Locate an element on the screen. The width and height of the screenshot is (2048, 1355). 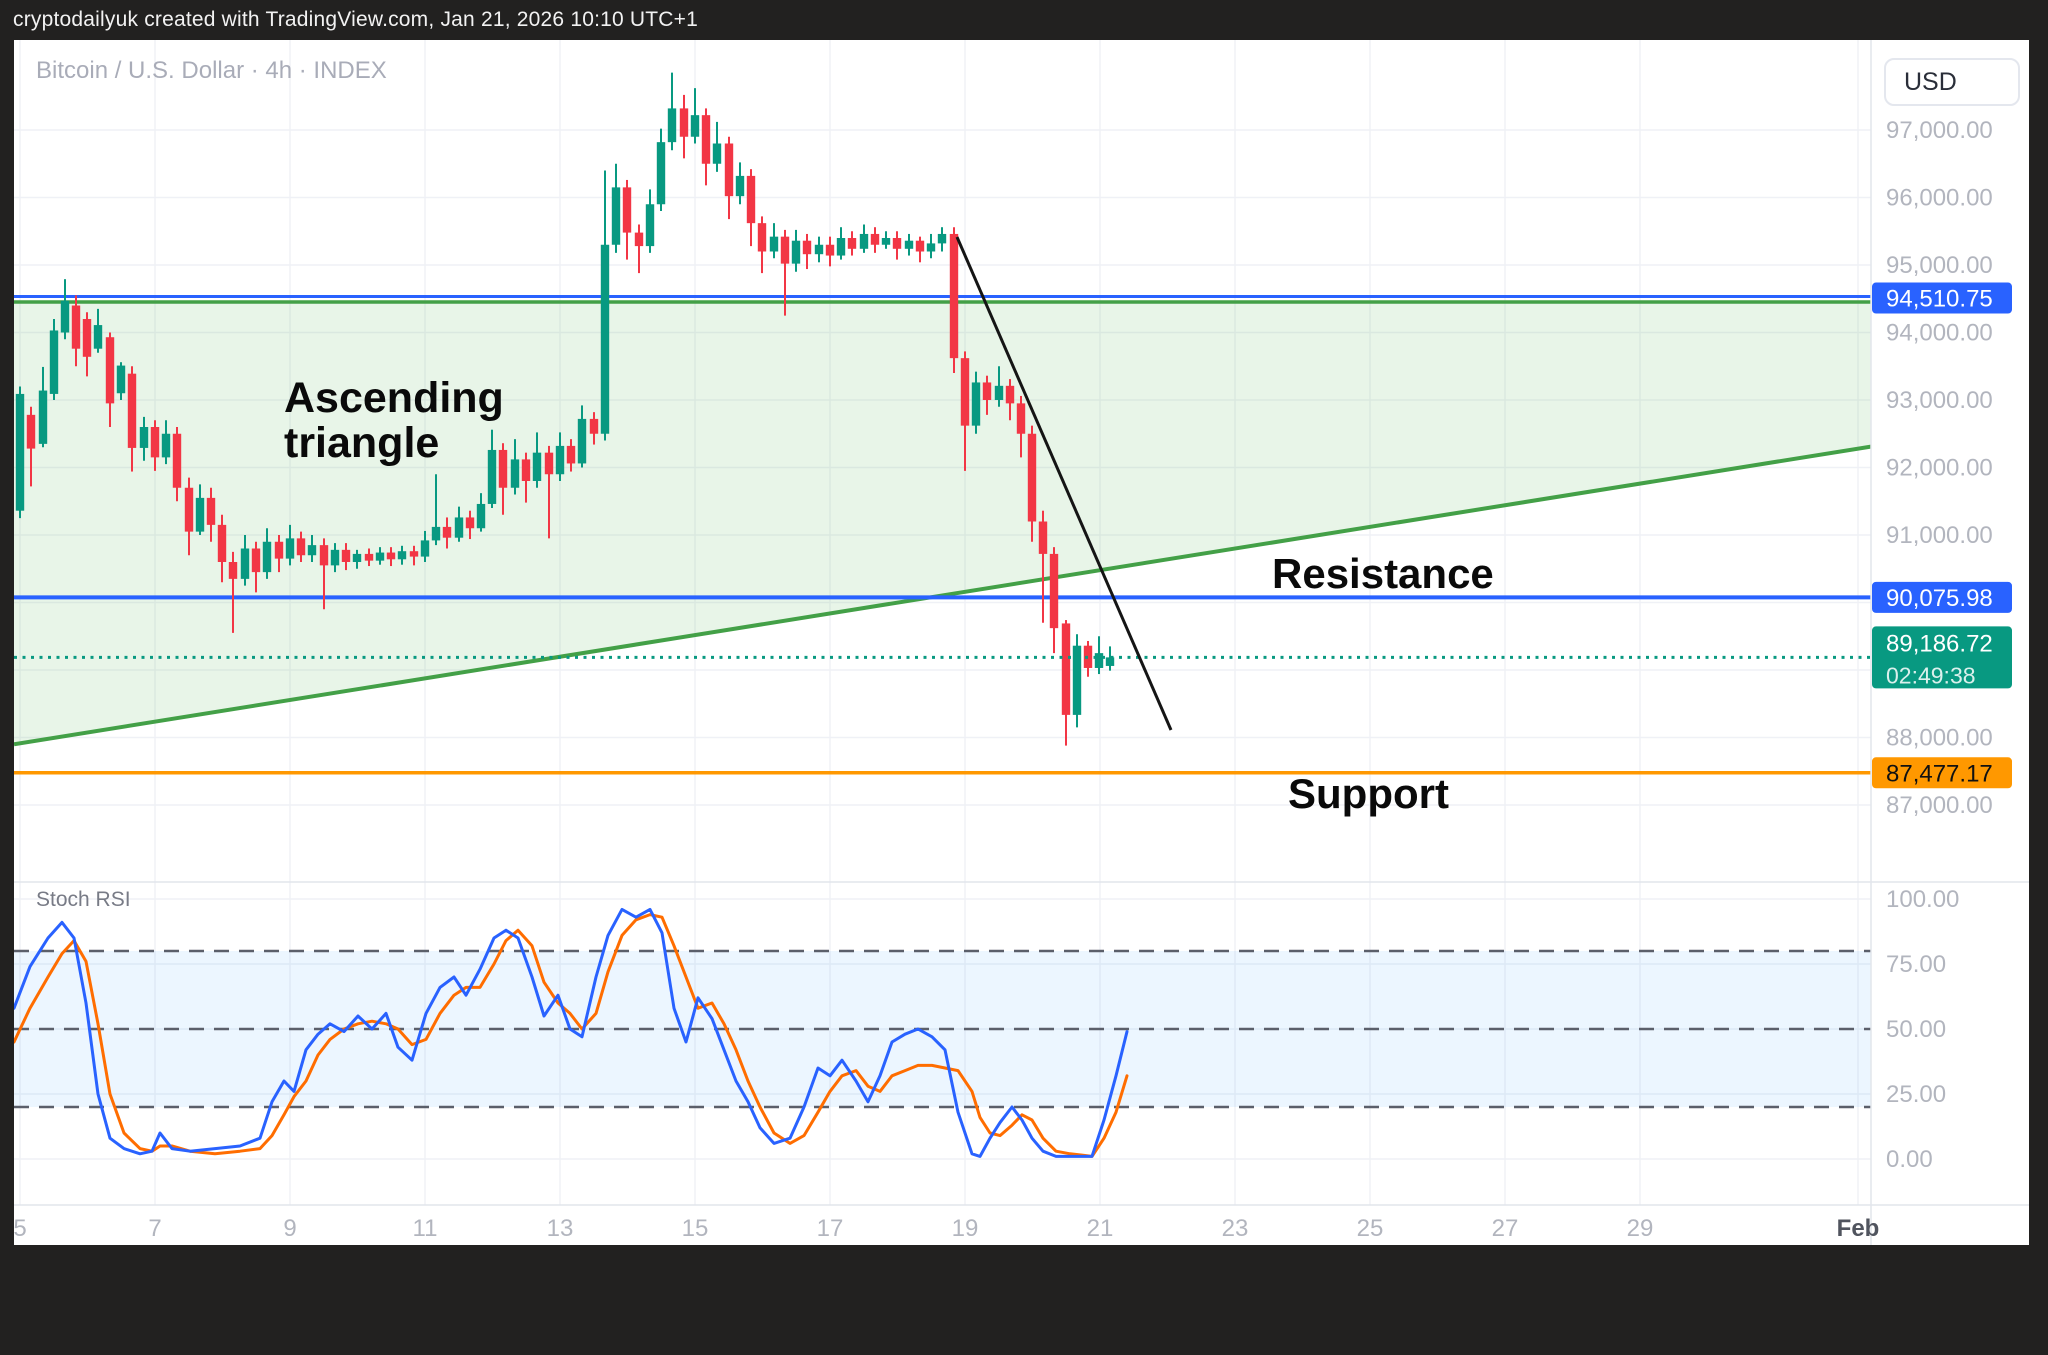
price-level-badge: 87,477.17 is located at coordinates (1942, 773).